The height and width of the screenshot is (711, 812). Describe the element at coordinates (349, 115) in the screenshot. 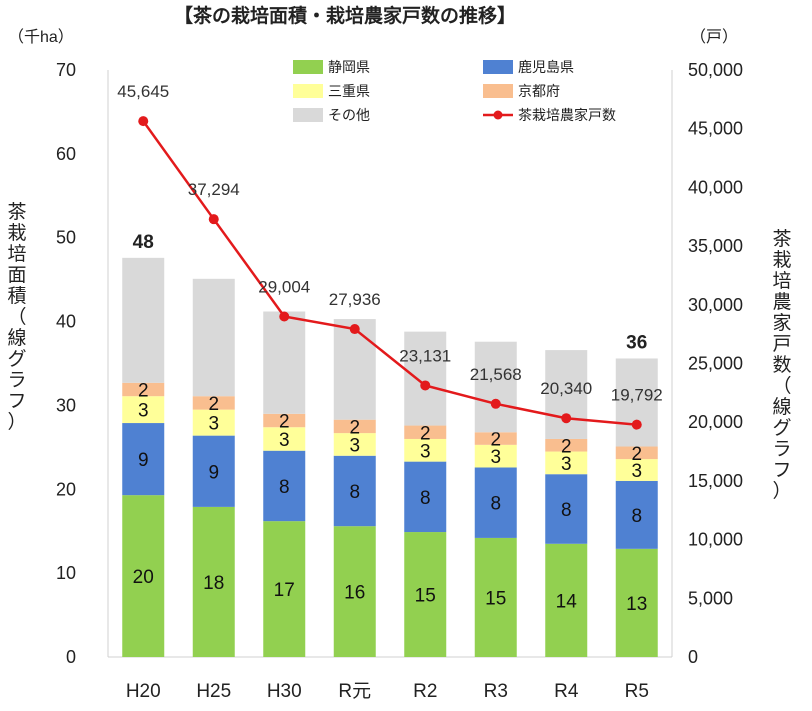

I see `legend-entry: その他` at that location.